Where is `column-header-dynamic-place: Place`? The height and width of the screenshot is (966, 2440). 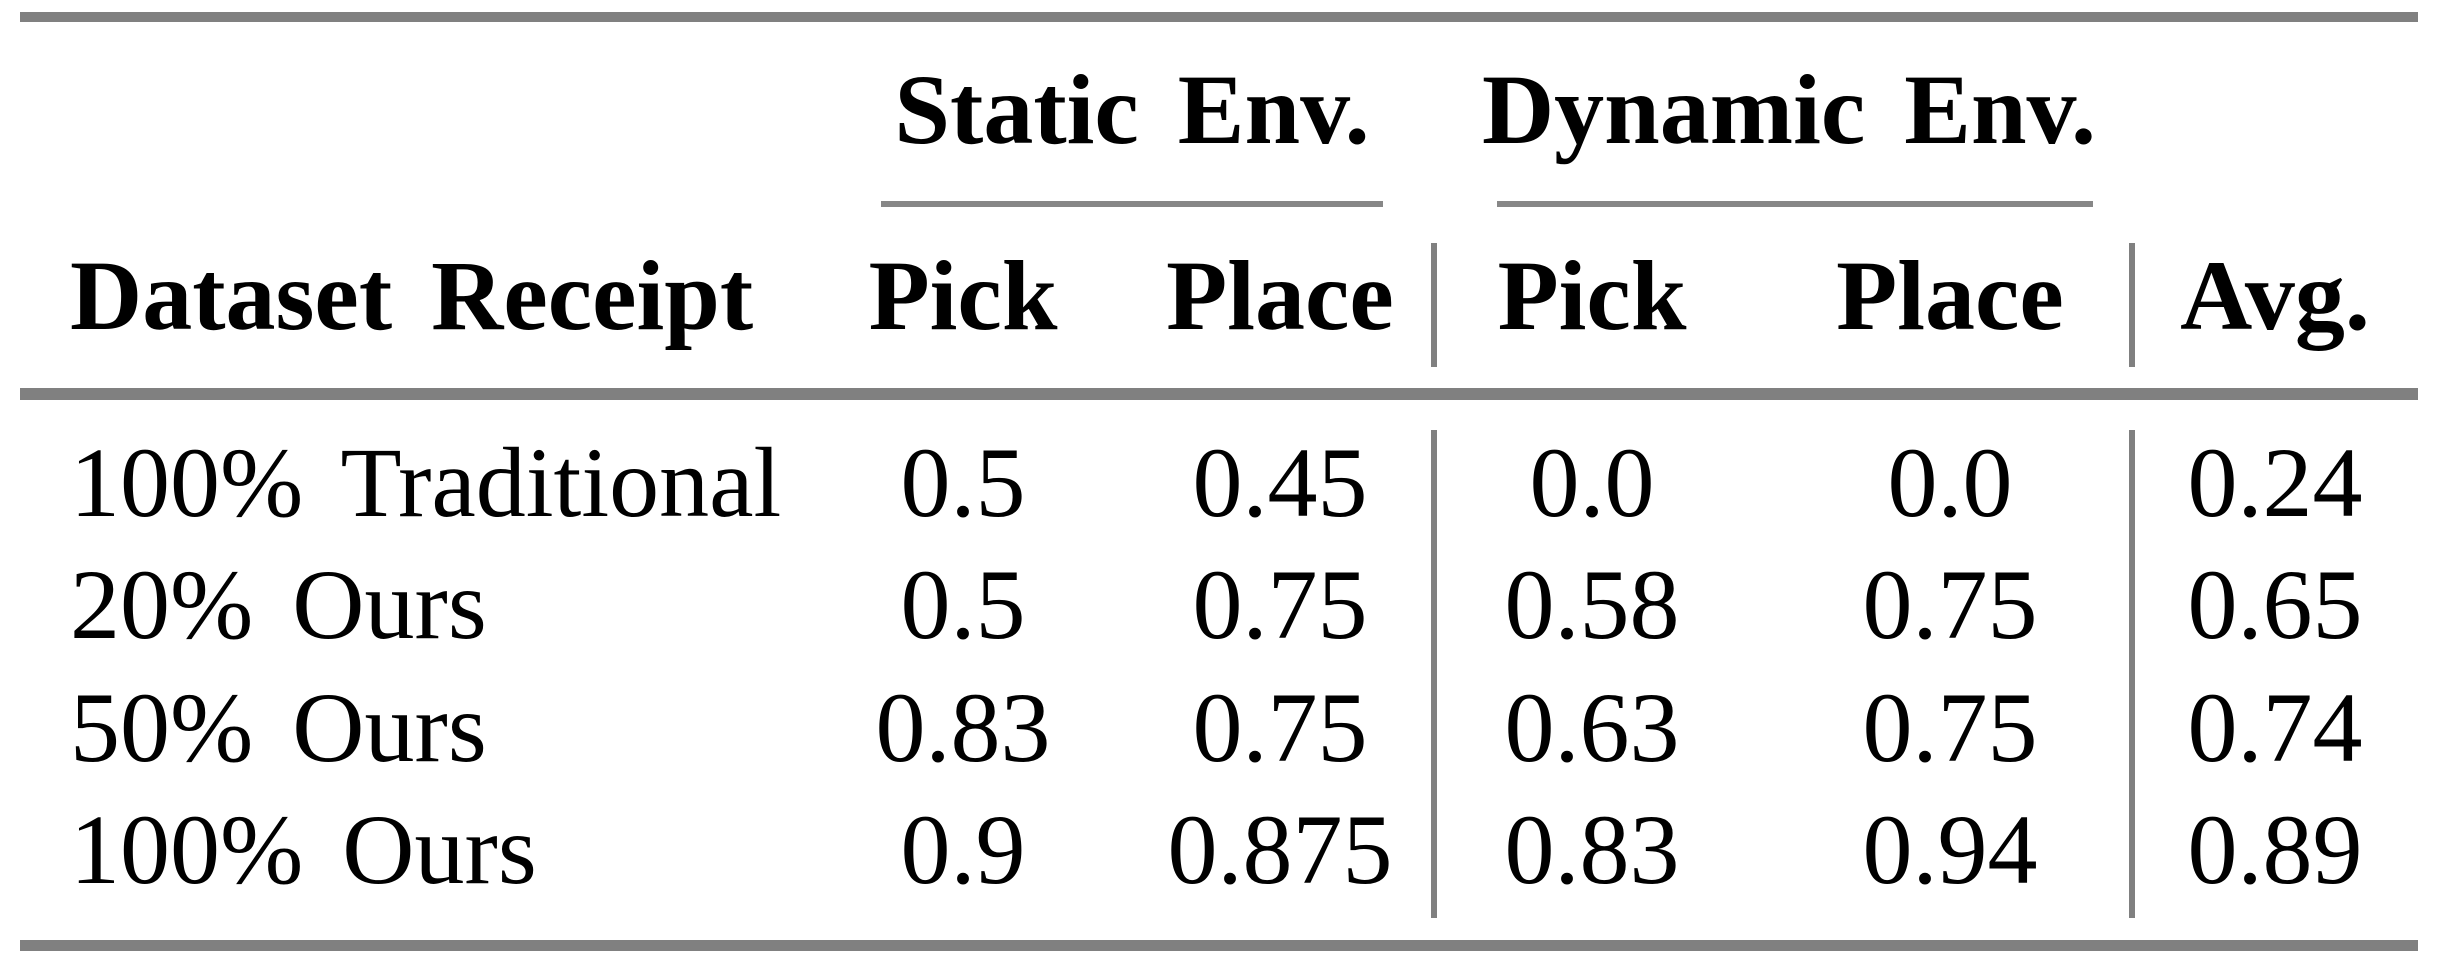
column-header-dynamic-place: Place is located at coordinates (1950, 295).